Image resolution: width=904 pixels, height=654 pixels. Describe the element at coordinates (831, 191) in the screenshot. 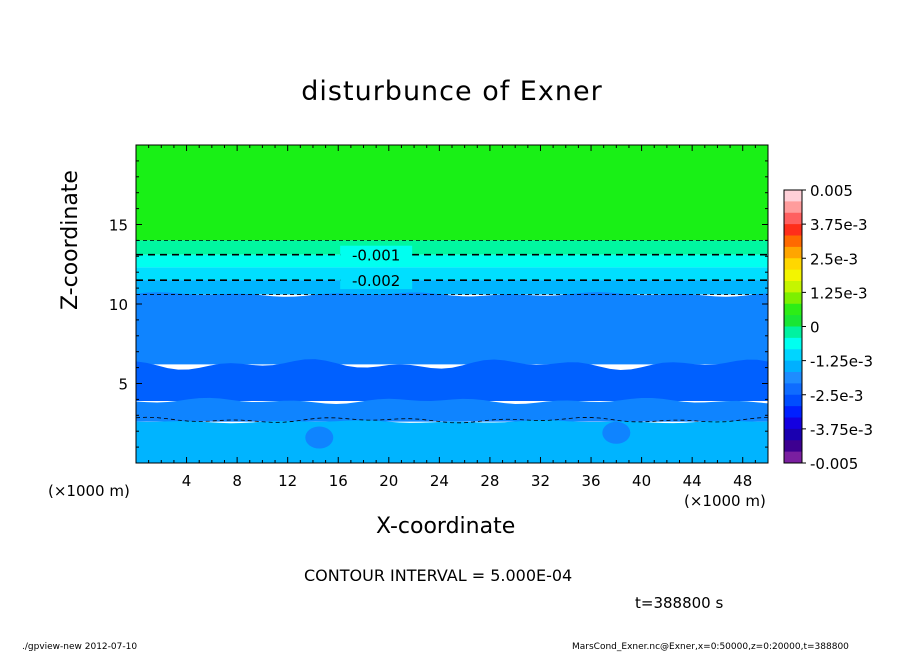

I see `colorbar-label: 0.005` at that location.